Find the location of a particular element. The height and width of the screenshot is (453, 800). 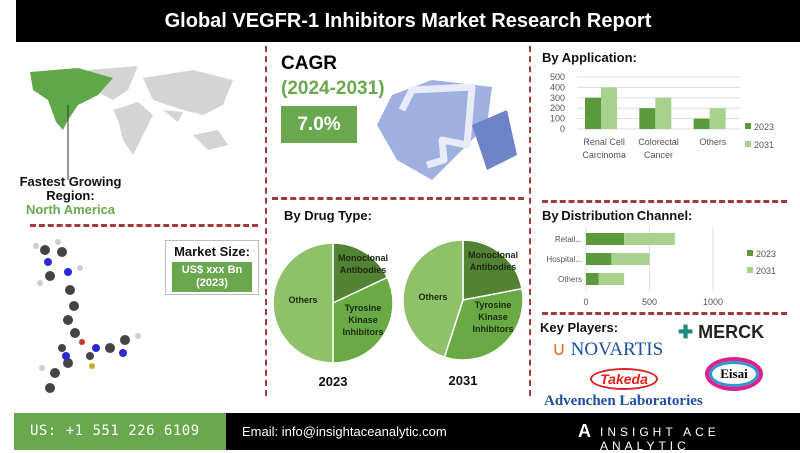

x-tick-label: Carcinoma is located at coordinates (604, 155).